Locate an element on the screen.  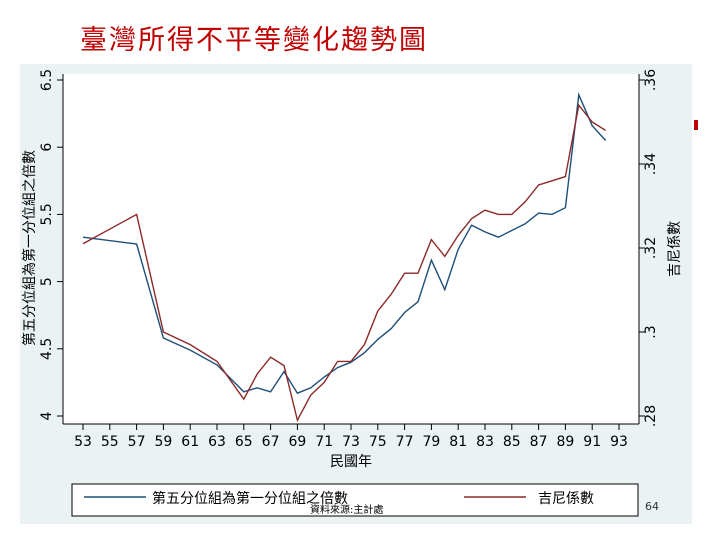
x-tick-label: 57 is located at coordinates (137, 442).